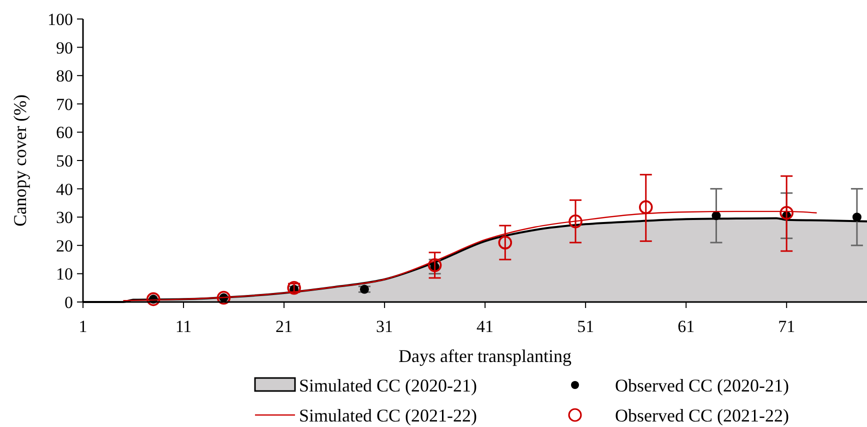 This screenshot has height=427, width=867. Describe the element at coordinates (64, 132) in the screenshot. I see `y-tick-label: 60` at that location.